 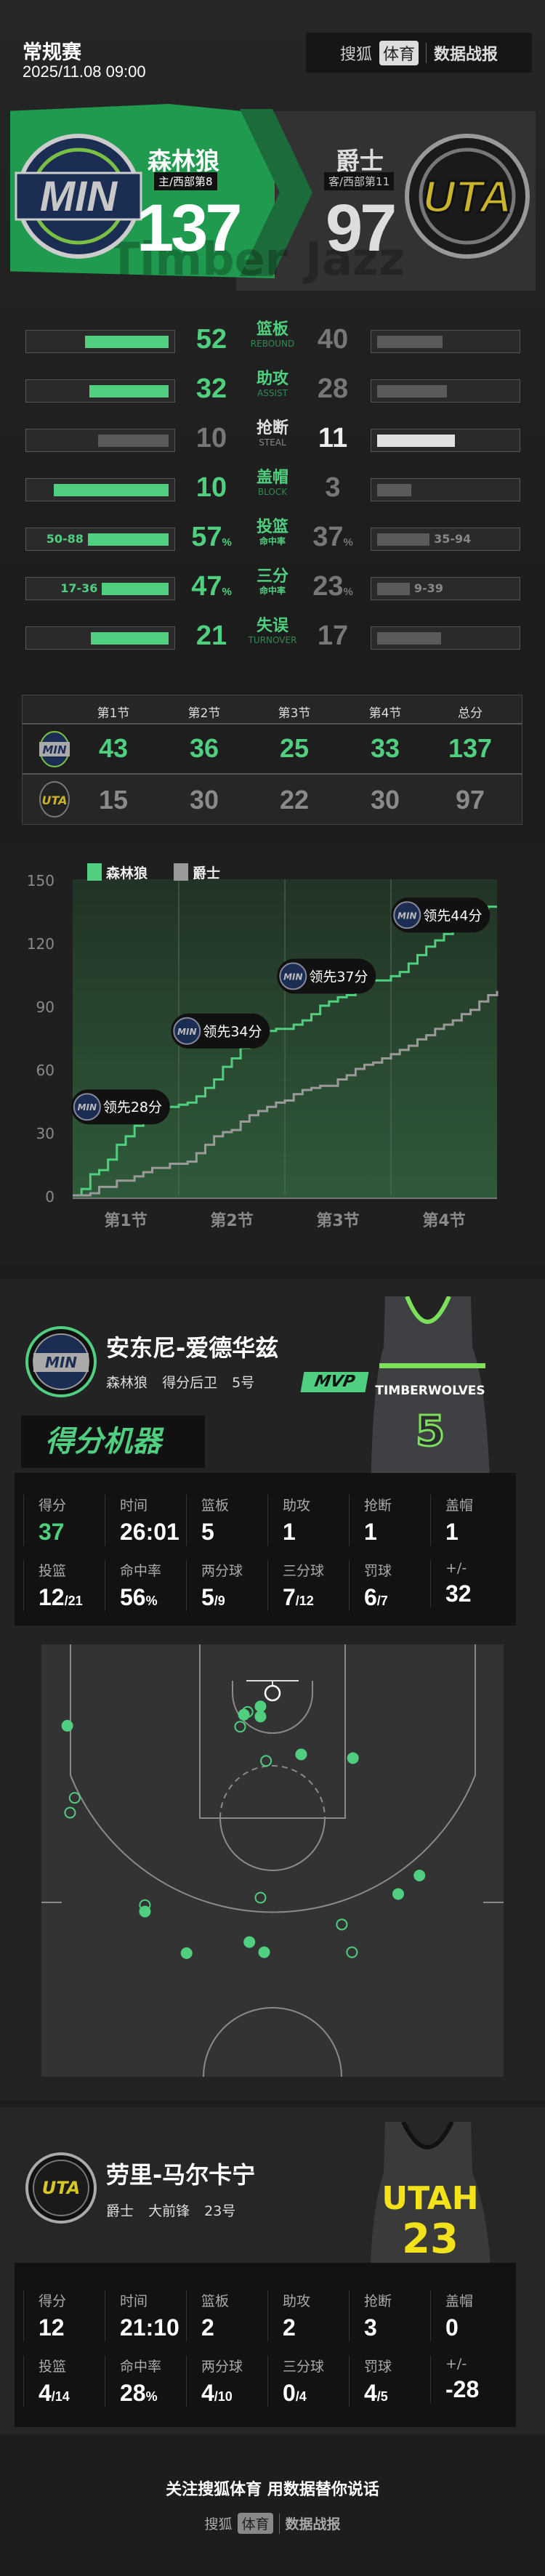 What do you see at coordinates (52, 1532) in the screenshot?
I see `player-stat-number: 37` at bounding box center [52, 1532].